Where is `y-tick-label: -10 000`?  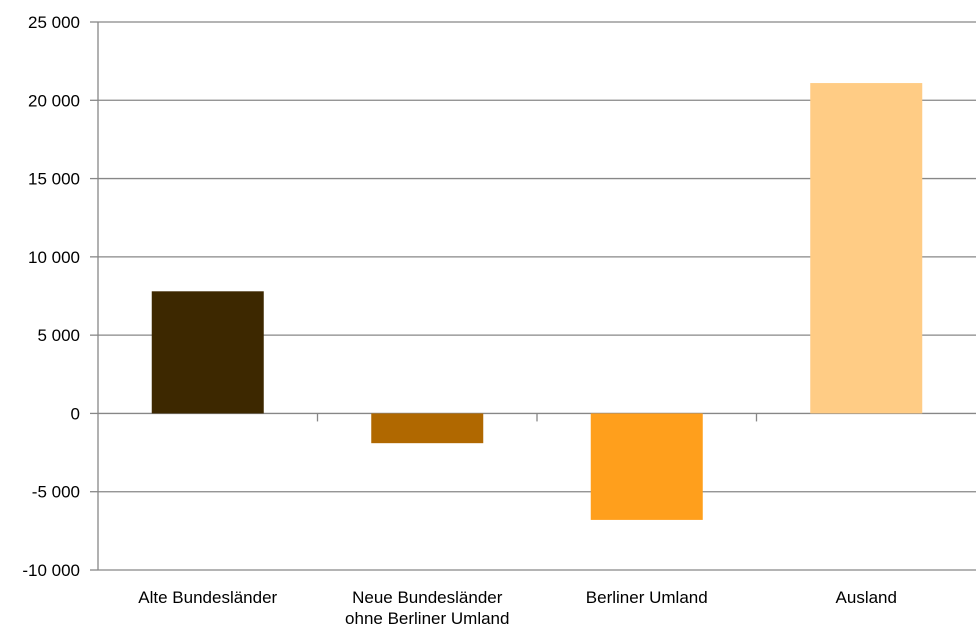
y-tick-label: -10 000 is located at coordinates (51, 570).